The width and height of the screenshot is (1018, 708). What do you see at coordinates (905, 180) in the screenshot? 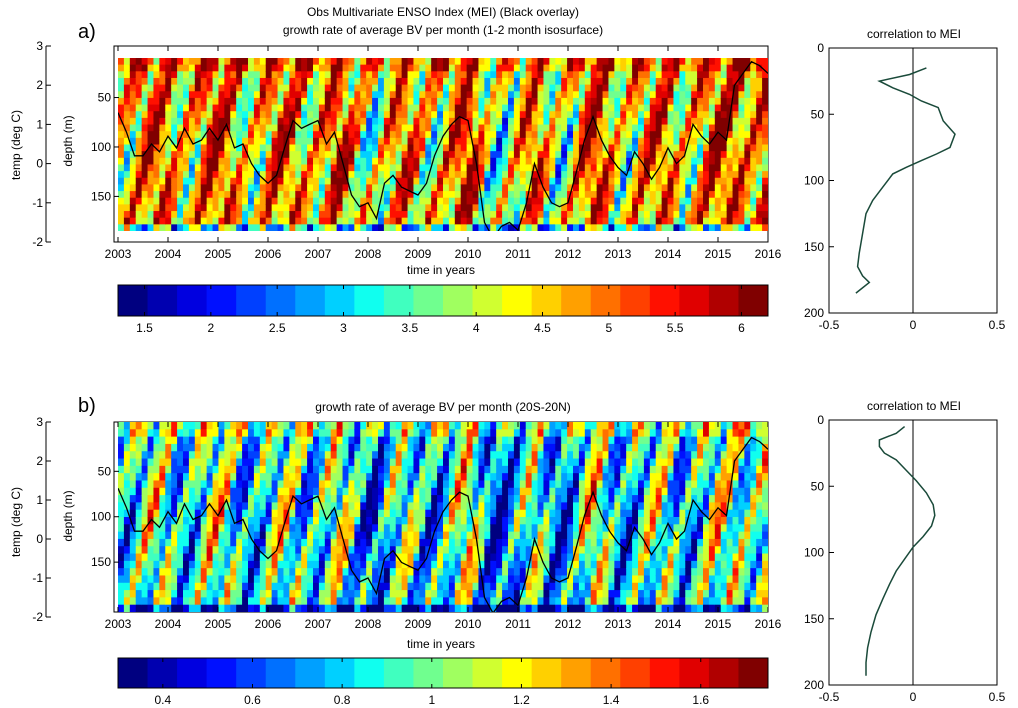
I see `corr-line` at bounding box center [905, 180].